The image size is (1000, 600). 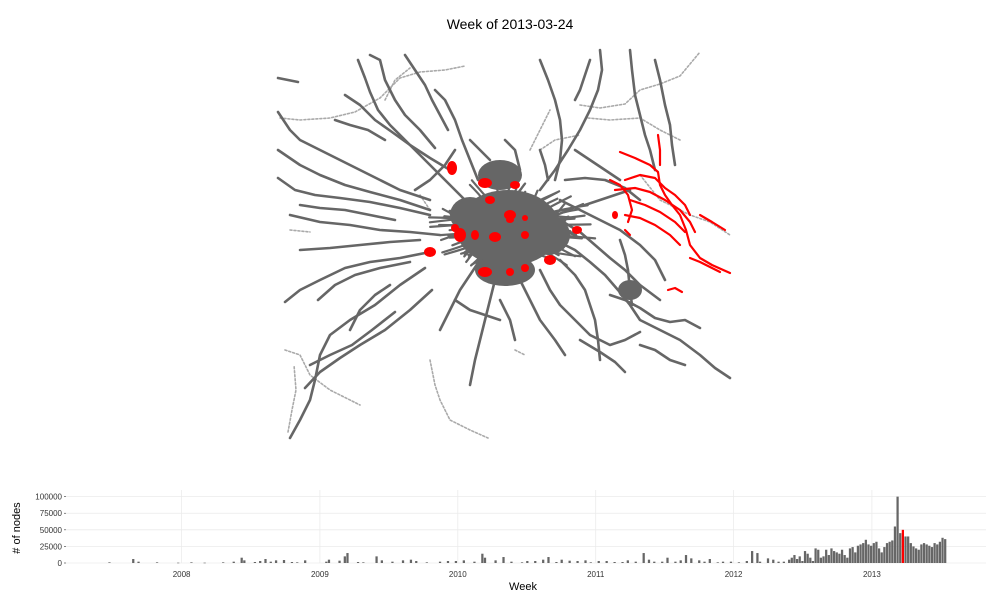 I want to click on y-tick-label: 0, so click(x=60, y=563).